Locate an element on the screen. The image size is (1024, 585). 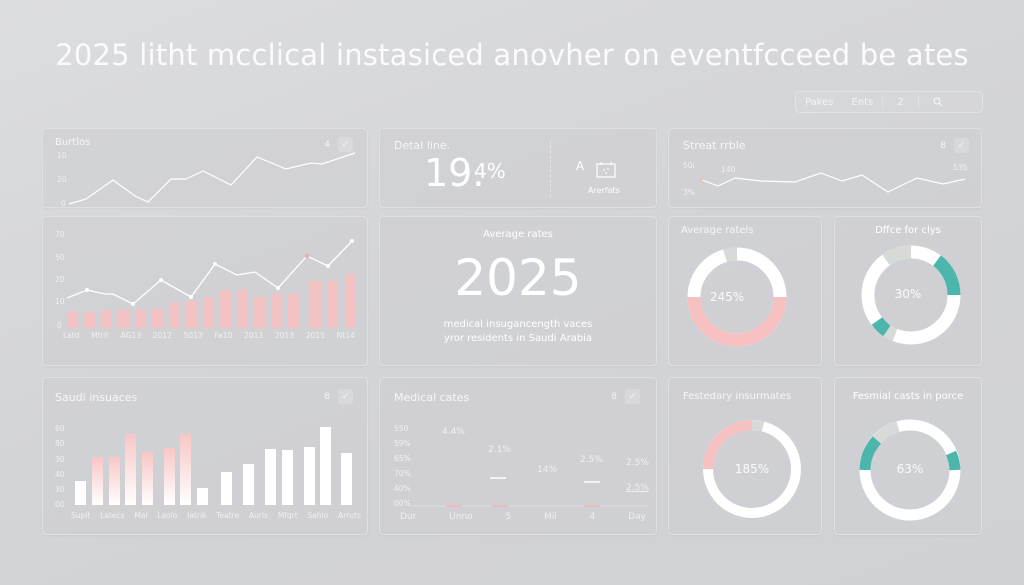
card-title: Burtlos is located at coordinates (73, 142).